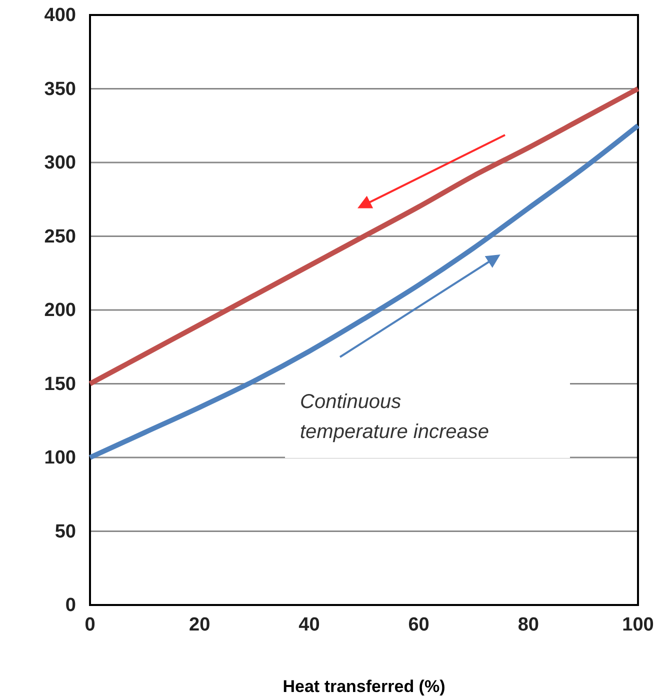  What do you see at coordinates (60, 163) in the screenshot?
I see `y-tick-label: 300` at bounding box center [60, 163].